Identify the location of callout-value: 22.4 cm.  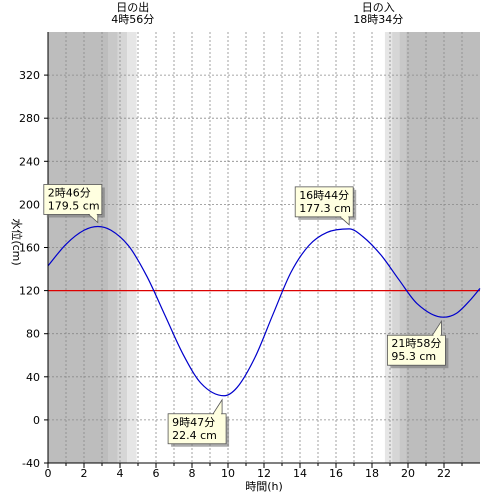
(194, 435).